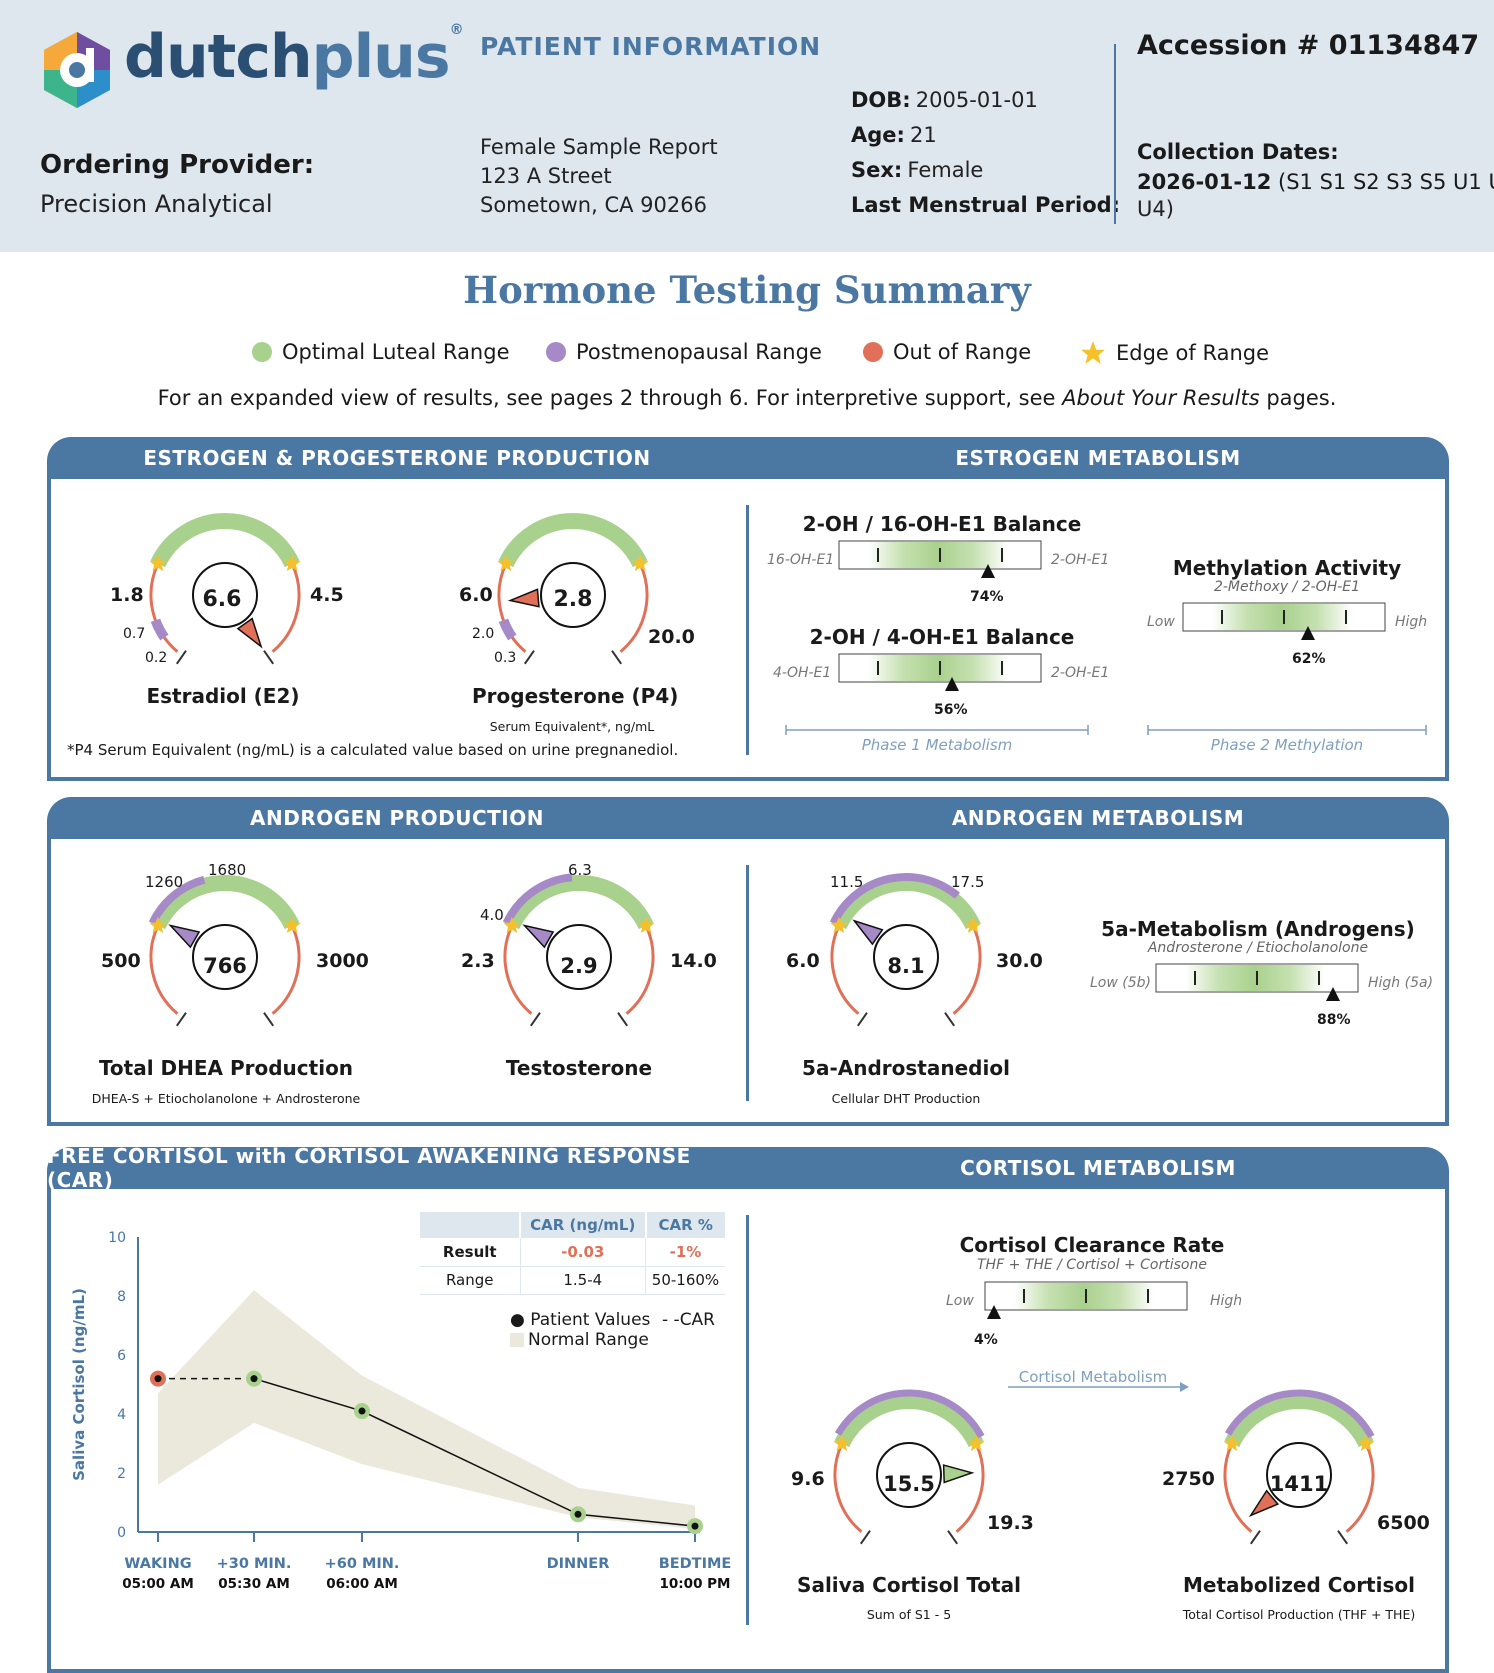  Describe the element at coordinates (938, 668) in the screenshot. I see `bar-optimal-zone` at that location.